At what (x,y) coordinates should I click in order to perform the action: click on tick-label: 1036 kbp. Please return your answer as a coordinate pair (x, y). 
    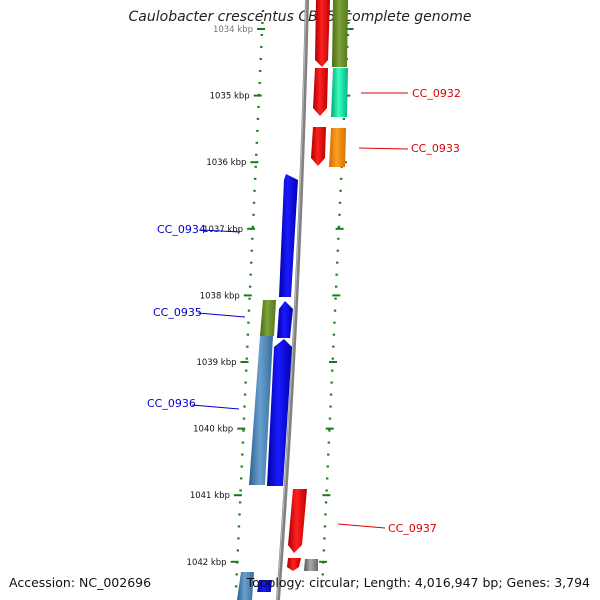
    Looking at the image, I should click on (226, 163).